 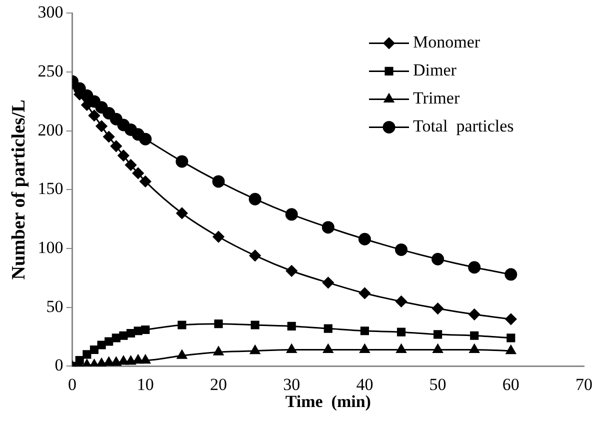 I want to click on legend-label: Monomer, so click(x=446, y=42).